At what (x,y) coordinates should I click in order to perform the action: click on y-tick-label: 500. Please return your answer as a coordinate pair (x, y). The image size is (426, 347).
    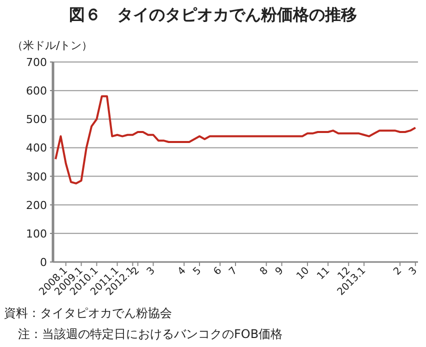
    Looking at the image, I should click on (36, 119).